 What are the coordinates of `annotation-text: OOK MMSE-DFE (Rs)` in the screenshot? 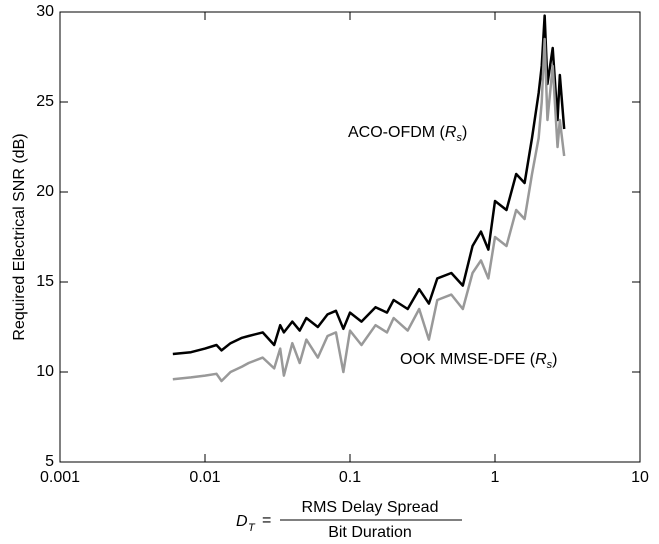 It's located at (479, 361).